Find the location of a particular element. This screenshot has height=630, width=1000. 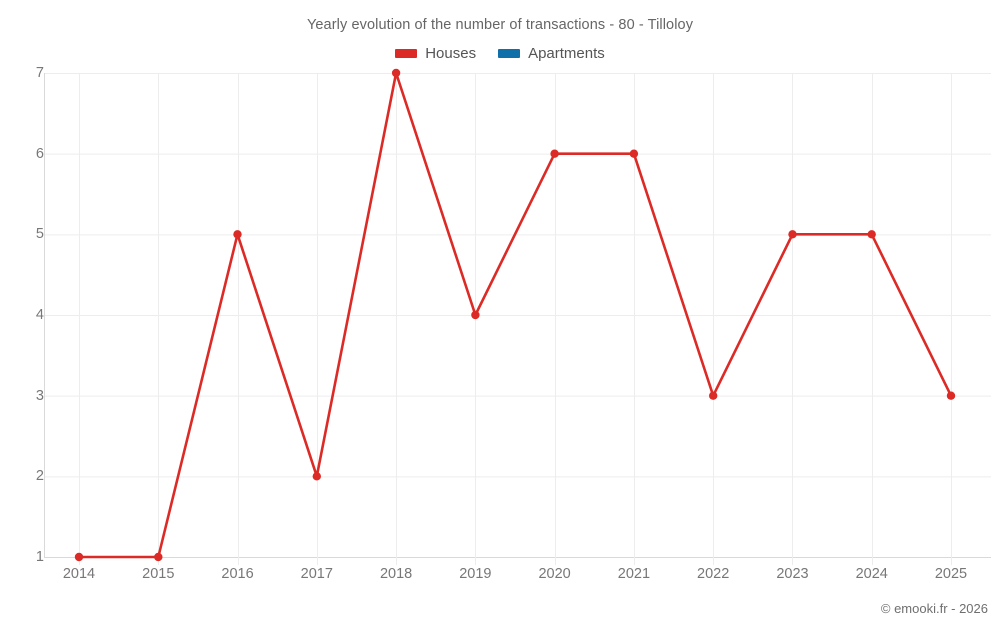

y-axis-tick-label: 7 is located at coordinates (39, 73).